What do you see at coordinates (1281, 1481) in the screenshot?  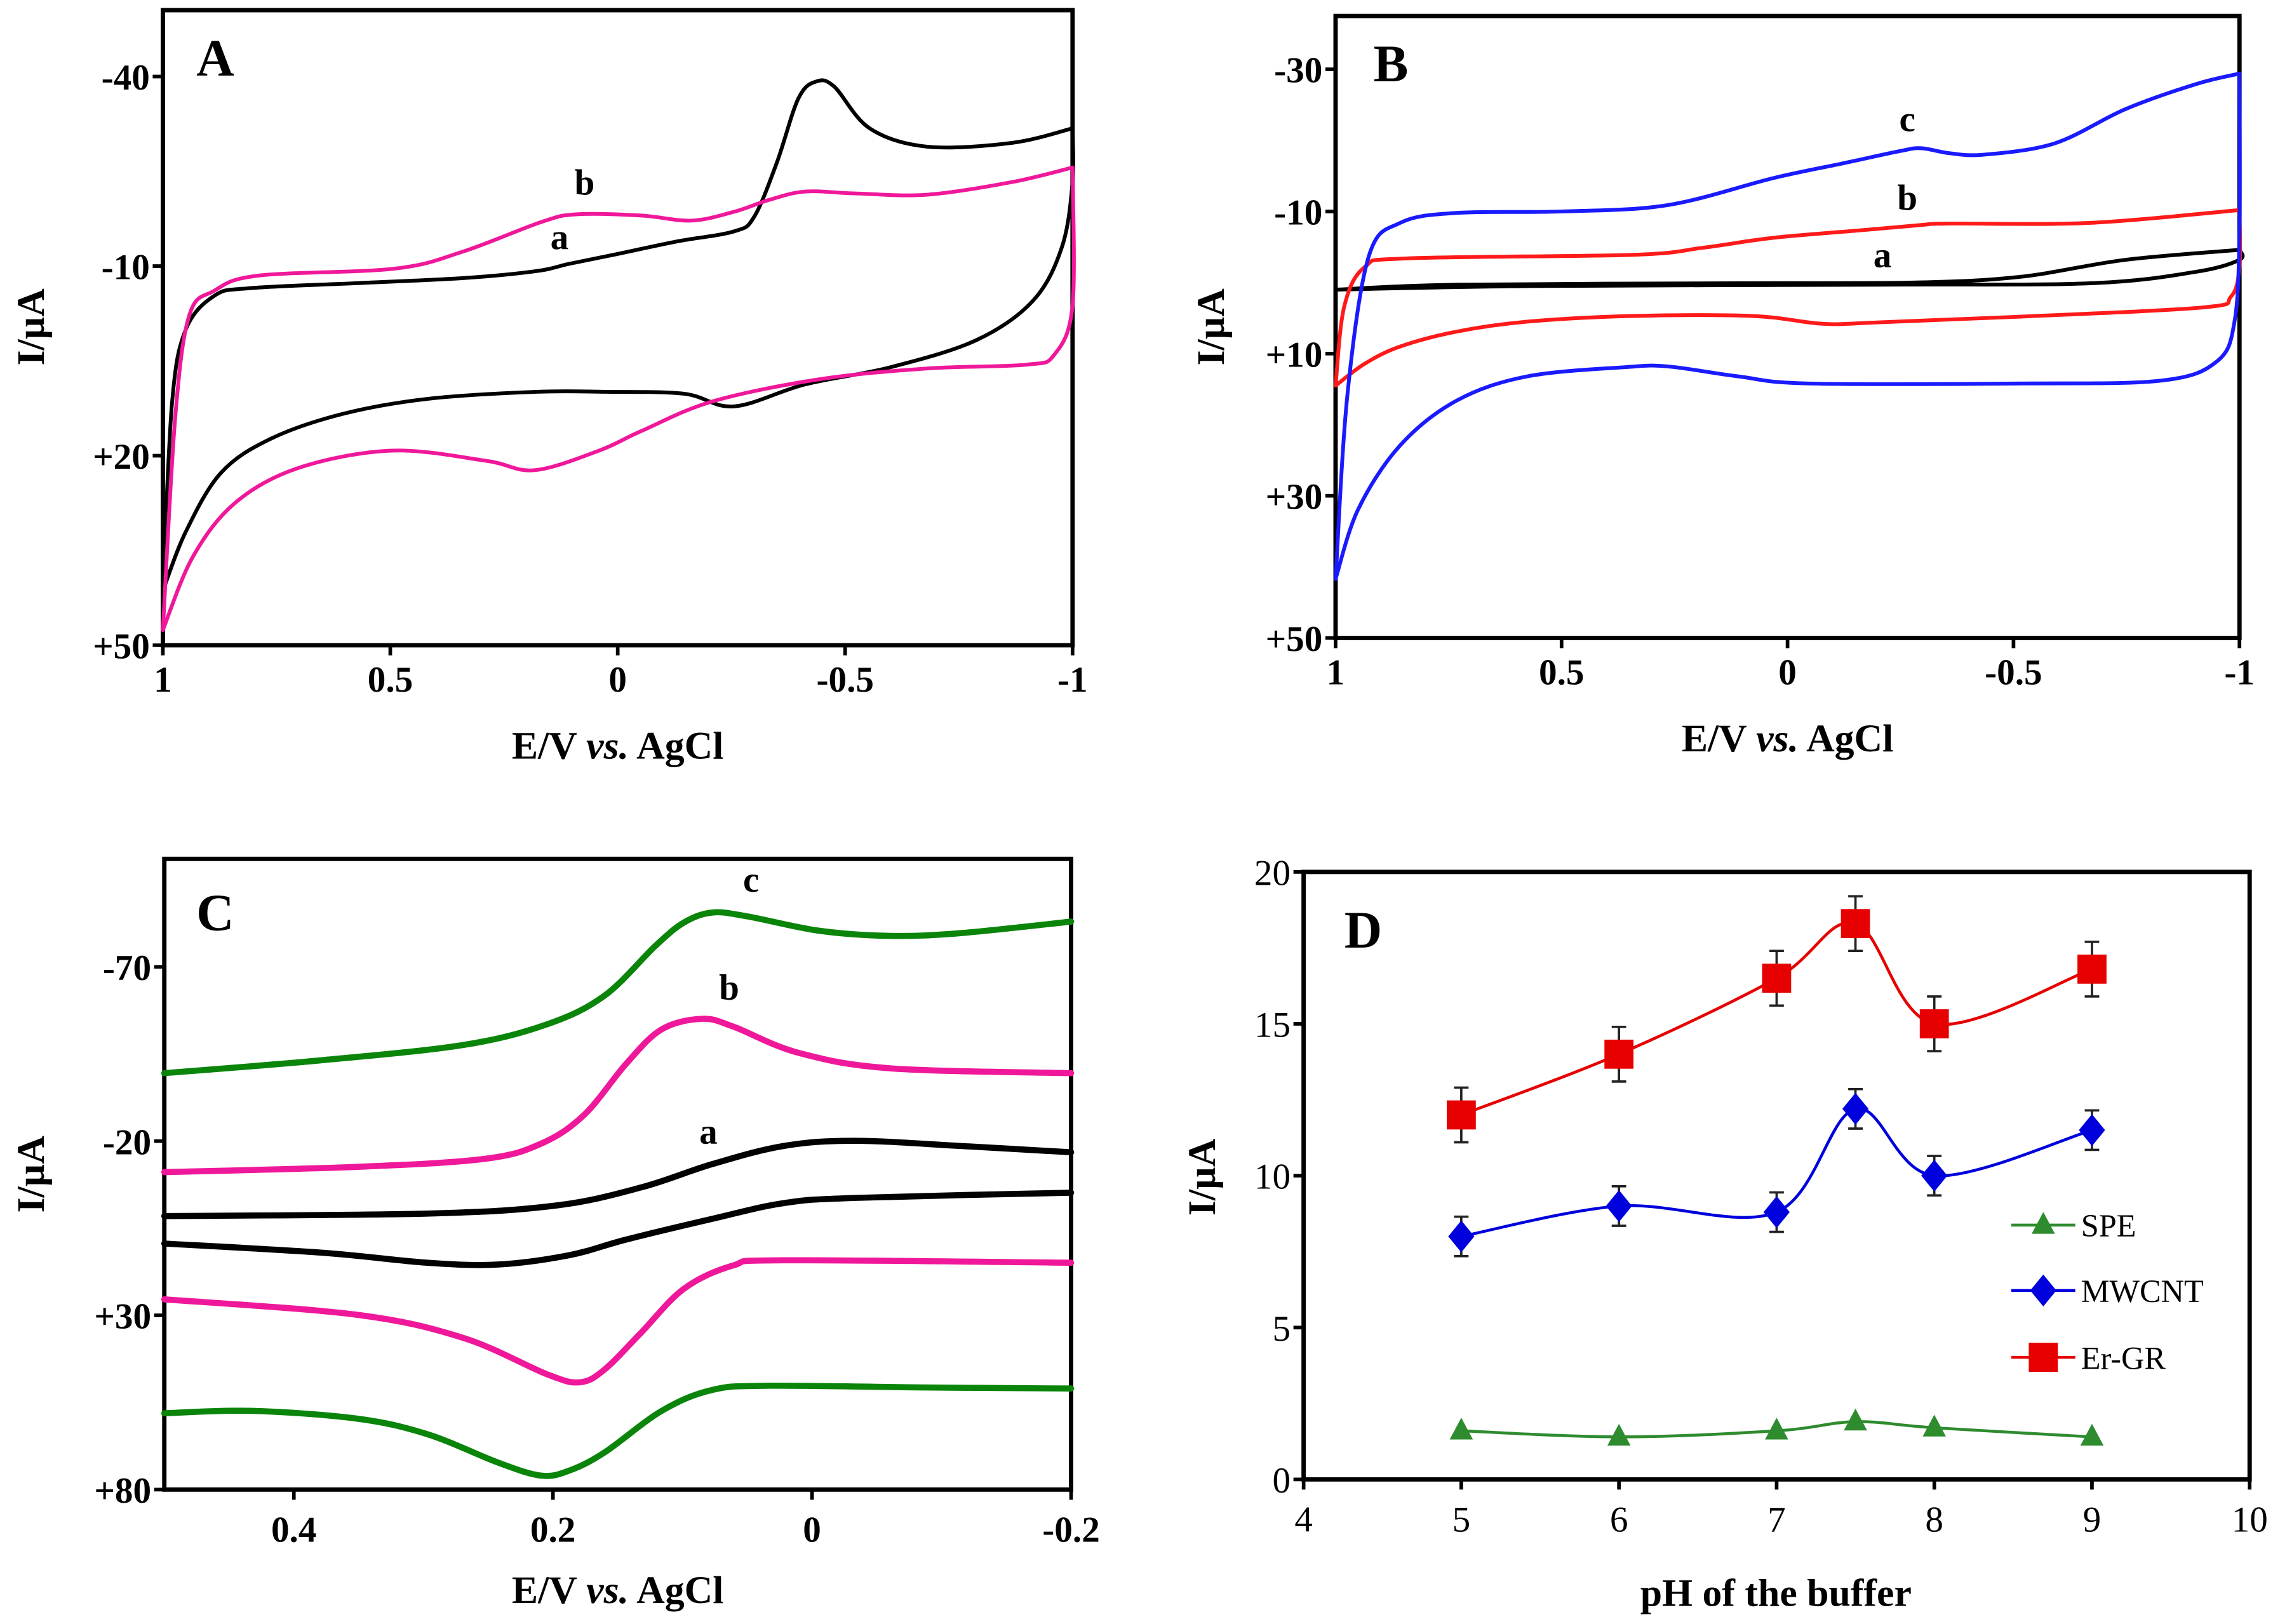 I see `y-tick-label: 0` at bounding box center [1281, 1481].